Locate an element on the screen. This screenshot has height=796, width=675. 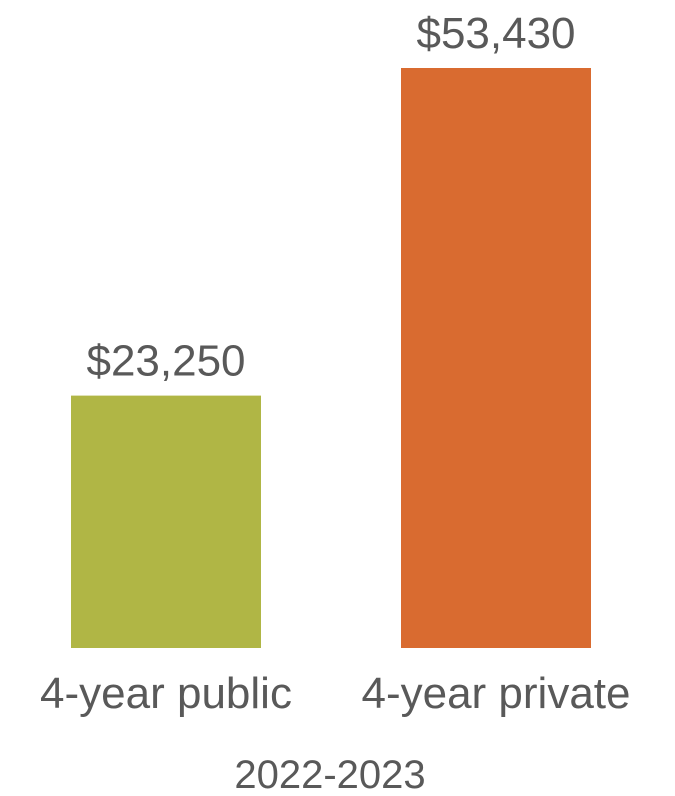
category-labels-group: 4-year public 4-year private is located at coordinates (335, 693).